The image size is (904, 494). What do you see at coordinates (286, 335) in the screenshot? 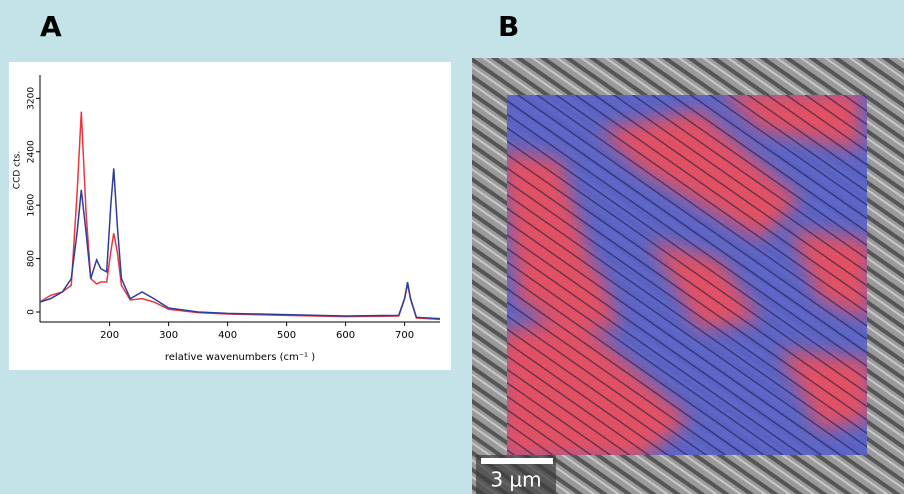
I see `x-tick-label: 500` at bounding box center [286, 335].